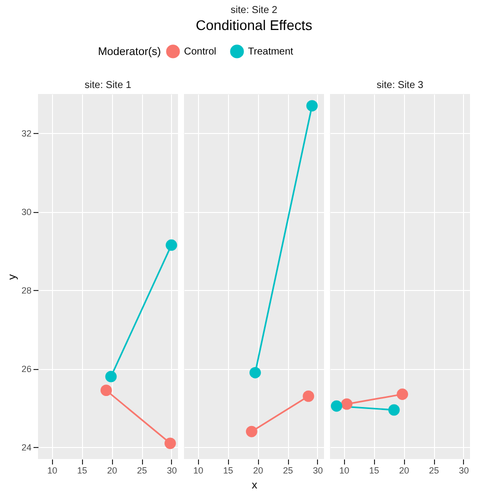 This screenshot has width=504, height=504. I want to click on y-tick-label: 24, so click(26, 447).